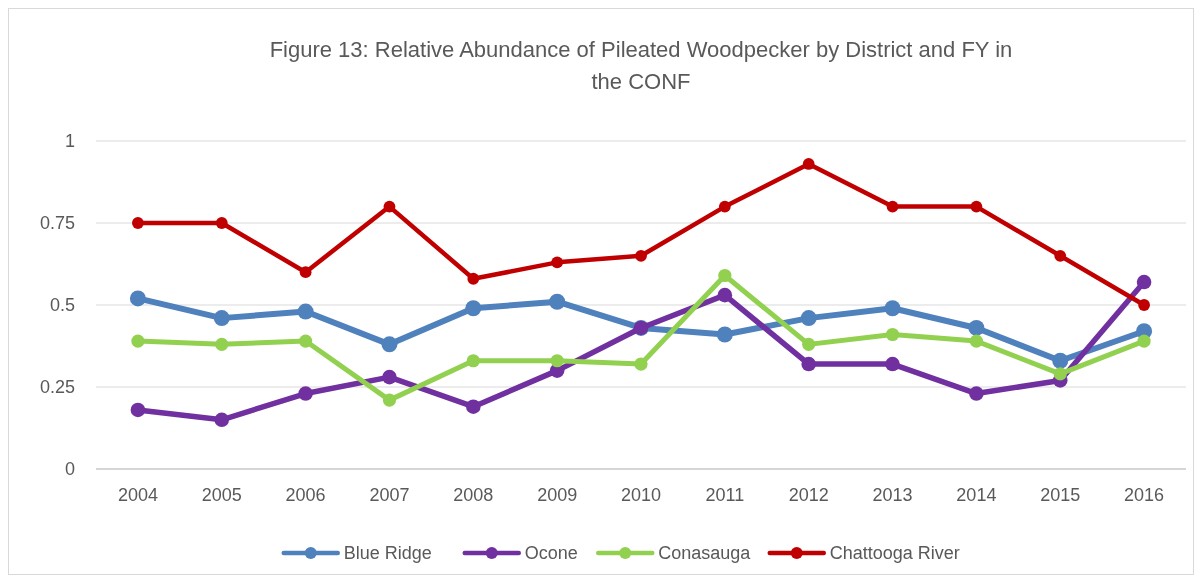  Describe the element at coordinates (389, 495) in the screenshot. I see `x-tick-label: 2007` at that location.